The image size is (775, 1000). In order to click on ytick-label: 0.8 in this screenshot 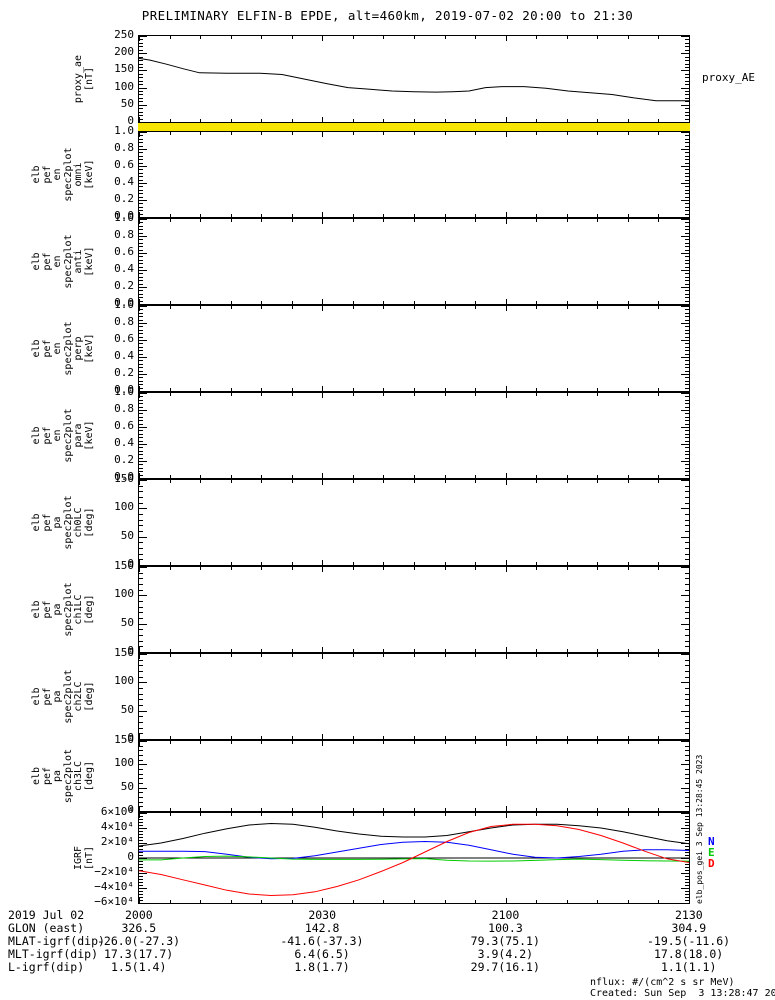, I will do `click(124, 234)`.